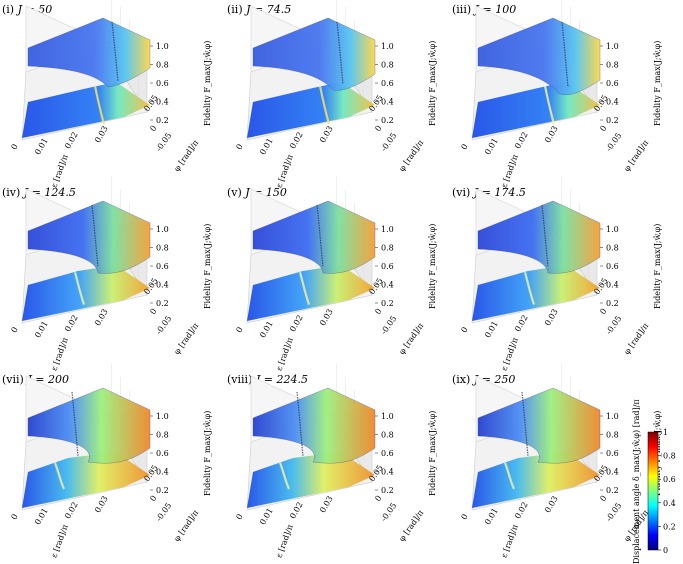  I want to click on colorbar-tick-label: 0.2, so click(669, 526).